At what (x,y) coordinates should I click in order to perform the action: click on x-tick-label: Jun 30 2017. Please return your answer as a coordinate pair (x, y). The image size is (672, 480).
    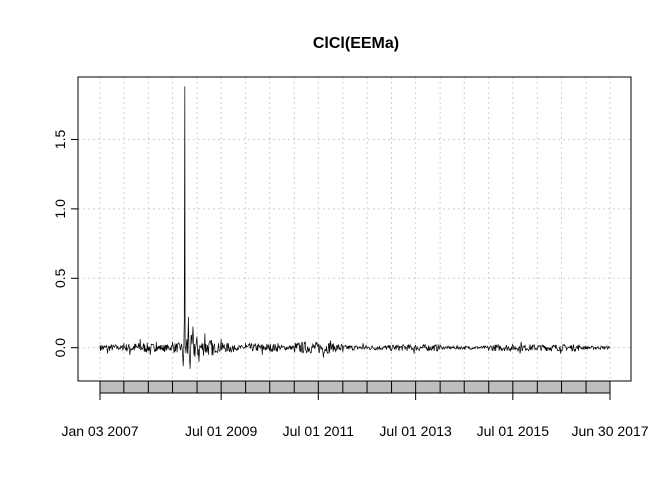
    Looking at the image, I should click on (609, 431).